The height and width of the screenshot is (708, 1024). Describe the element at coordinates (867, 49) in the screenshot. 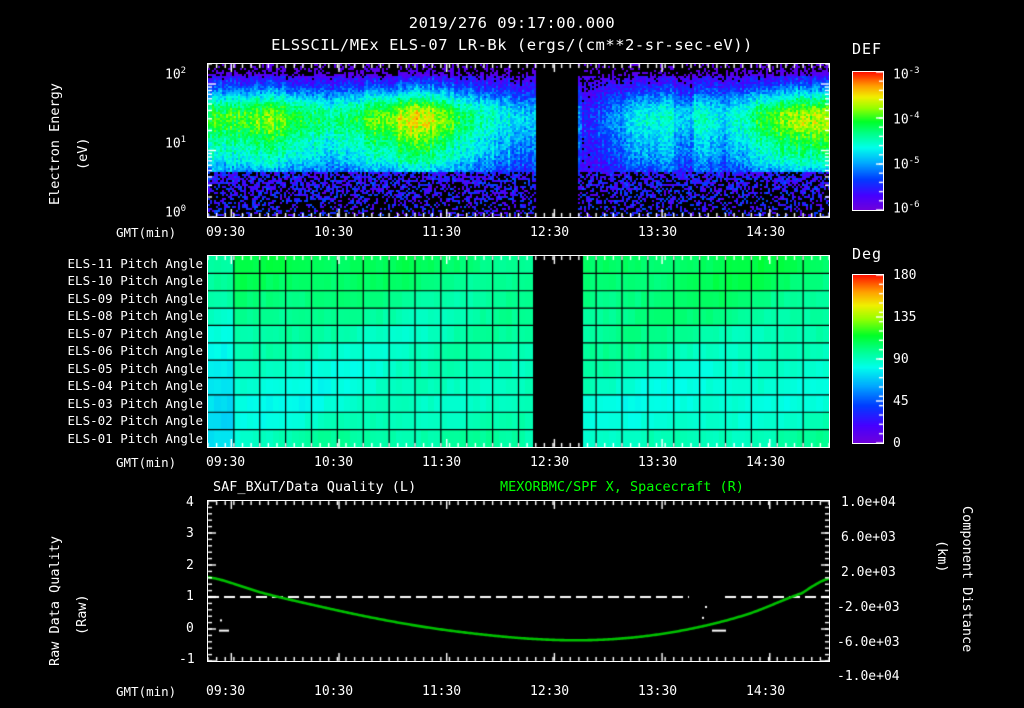

I see `def-colorbar-title: DEF` at that location.